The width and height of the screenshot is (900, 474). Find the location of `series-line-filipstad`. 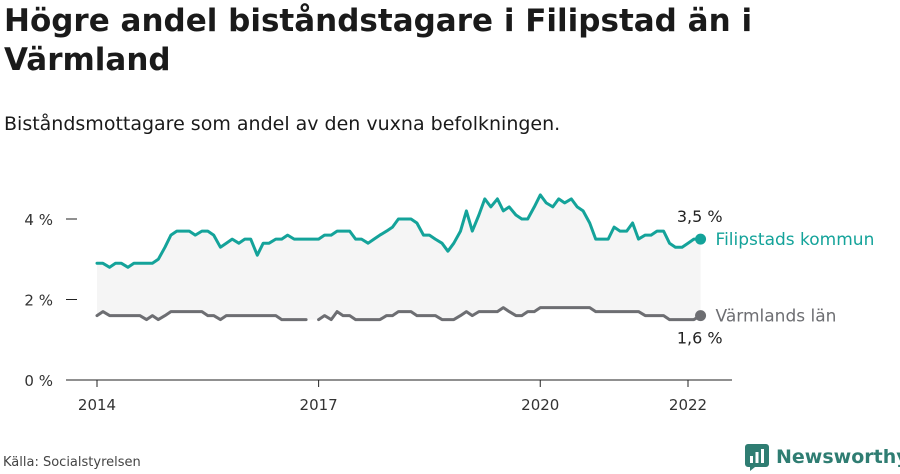

series-line-filipstad is located at coordinates (399, 231).